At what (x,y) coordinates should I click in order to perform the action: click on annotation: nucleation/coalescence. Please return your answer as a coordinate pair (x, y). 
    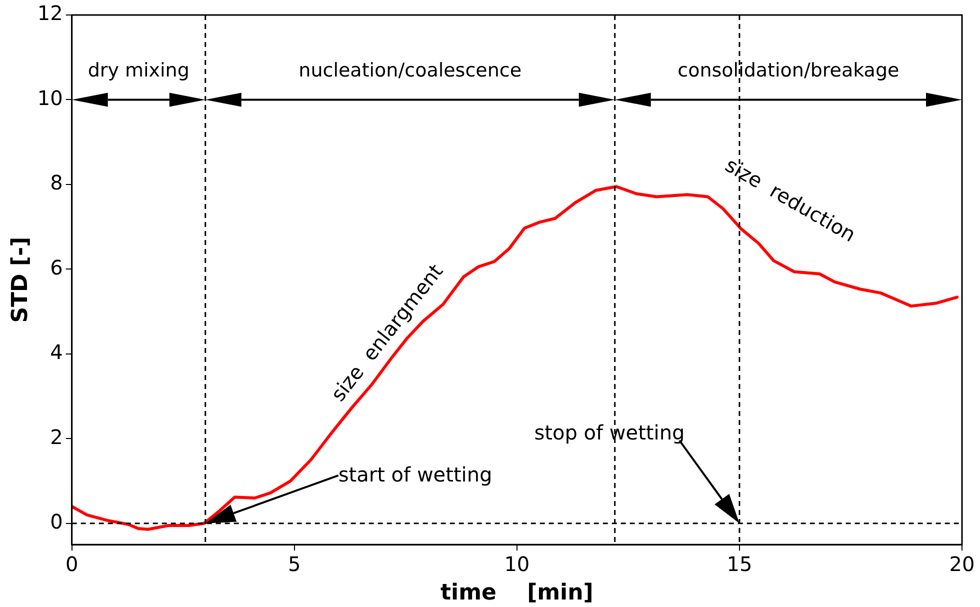
    Looking at the image, I should click on (410, 71).